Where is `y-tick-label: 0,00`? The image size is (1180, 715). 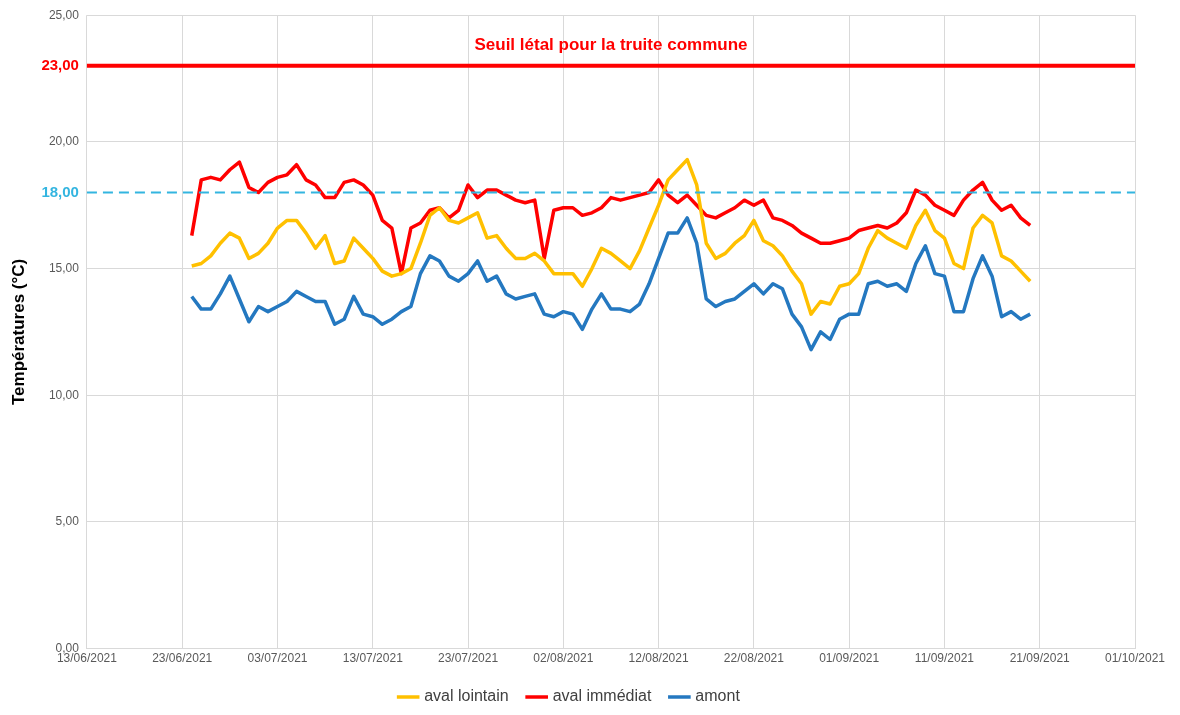
y-tick-label: 0,00 is located at coordinates (67, 647).